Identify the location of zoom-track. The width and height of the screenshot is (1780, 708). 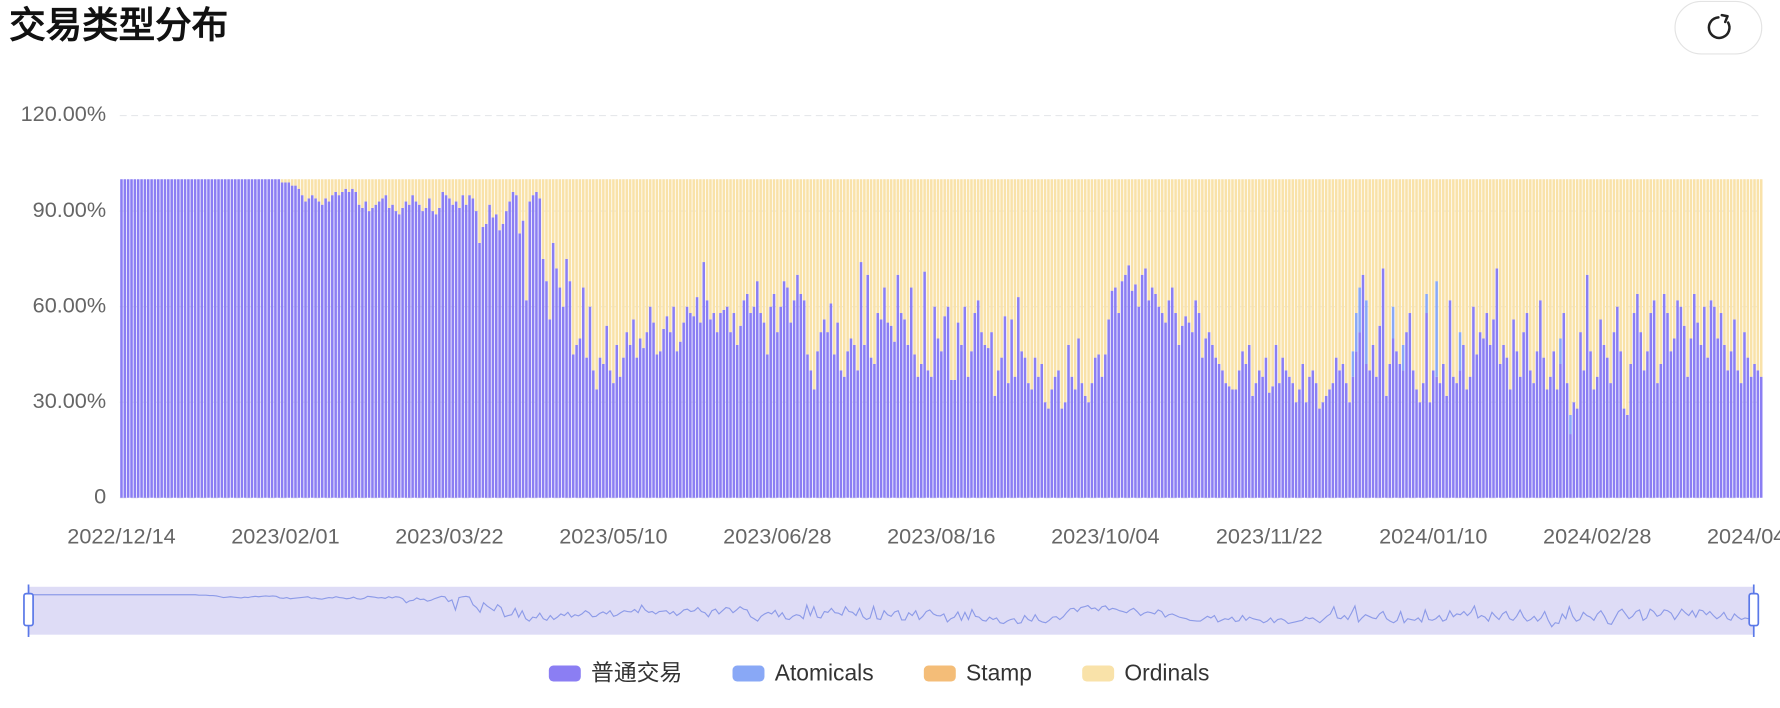
(891, 610).